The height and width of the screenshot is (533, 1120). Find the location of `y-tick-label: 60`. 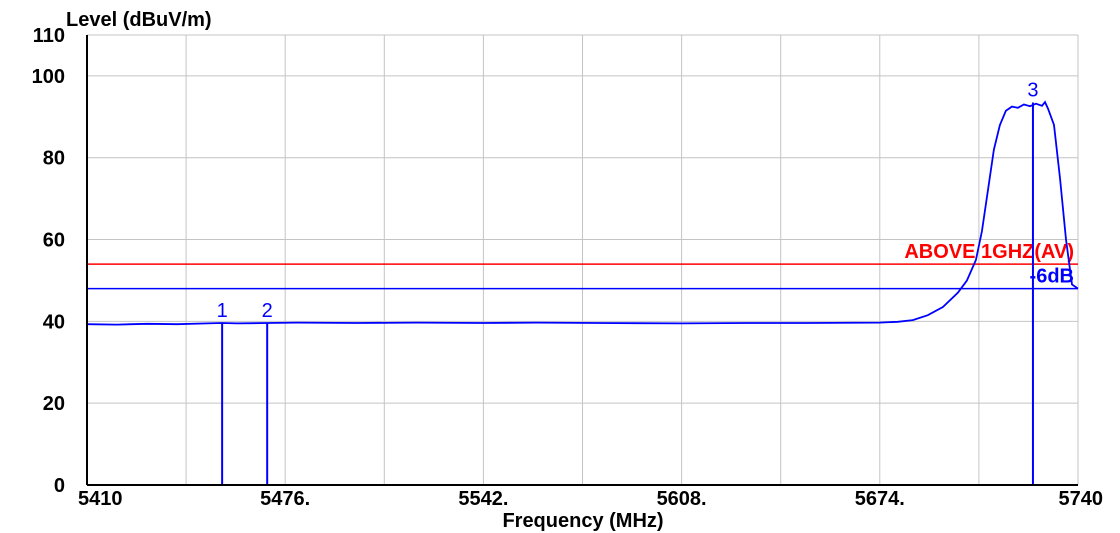

y-tick-label: 60 is located at coordinates (54, 241).